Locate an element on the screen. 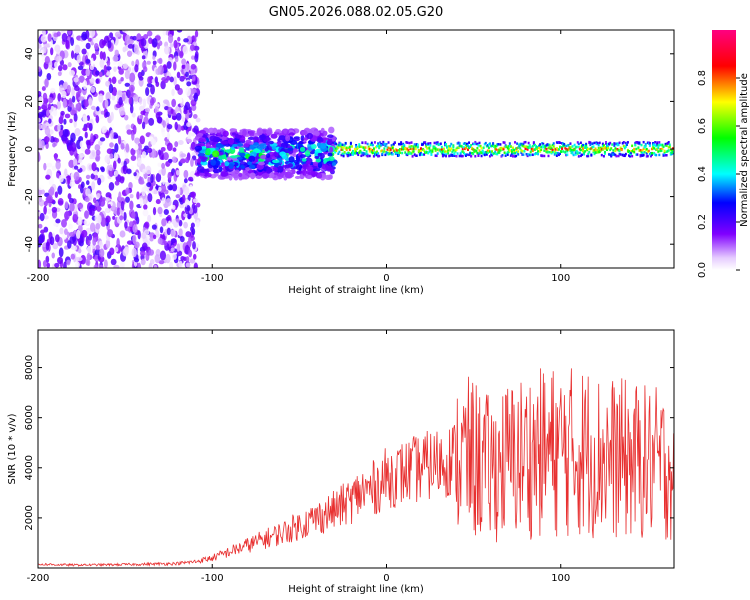 The image size is (750, 600). snr-y-label: SNR (10 * v/v) is located at coordinates (12, 448).